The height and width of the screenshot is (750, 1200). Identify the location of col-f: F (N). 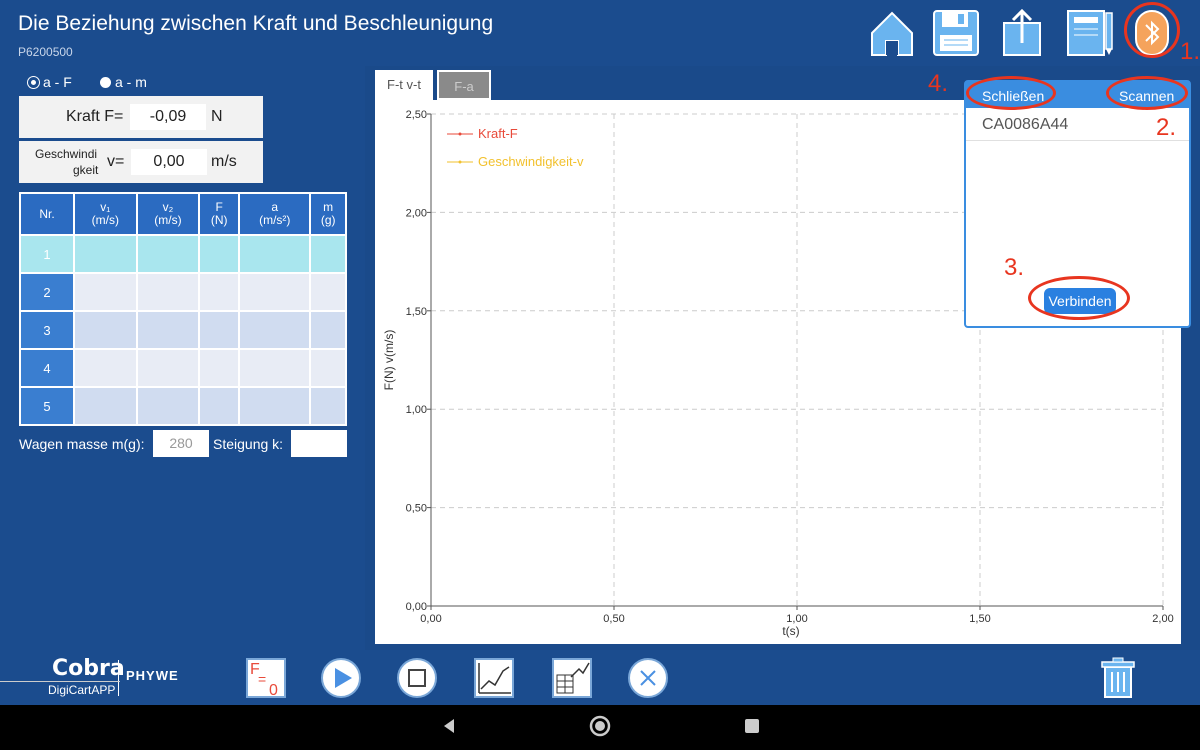
(219, 214).